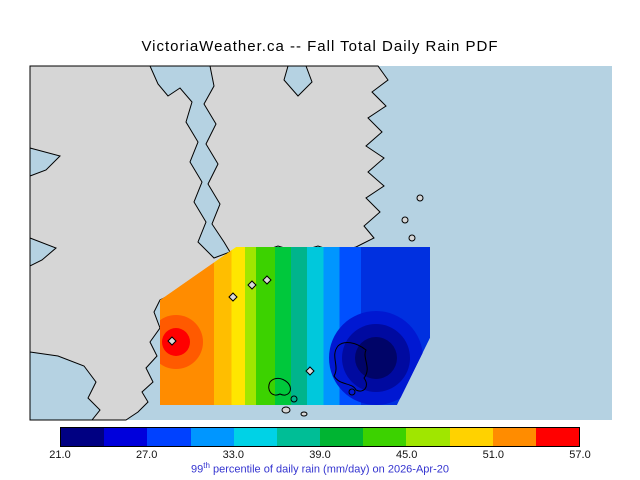  What do you see at coordinates (197, 469) in the screenshot?
I see `caption-number: 99` at bounding box center [197, 469].